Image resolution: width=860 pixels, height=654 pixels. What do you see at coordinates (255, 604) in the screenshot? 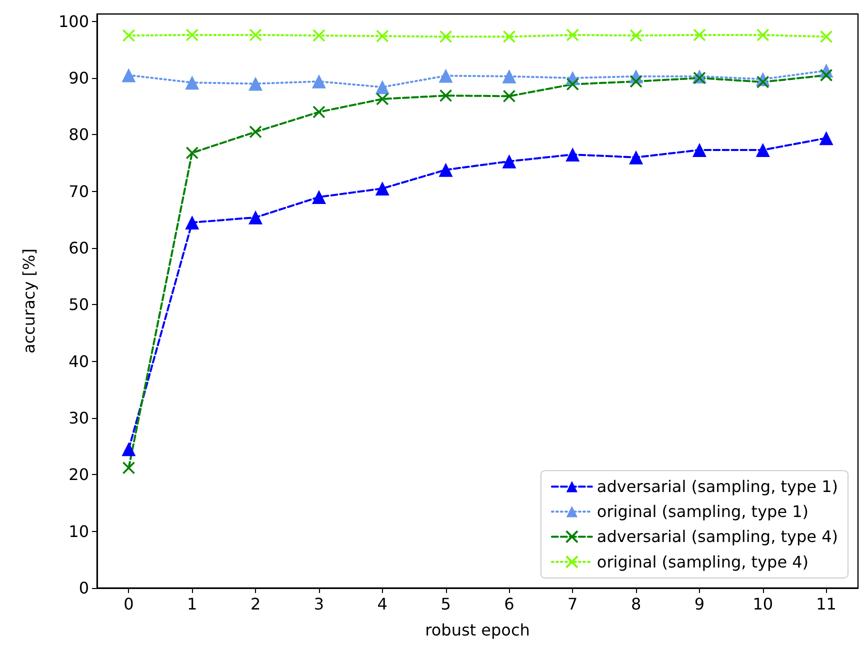
I see `x-tick-label: 2` at bounding box center [255, 604].